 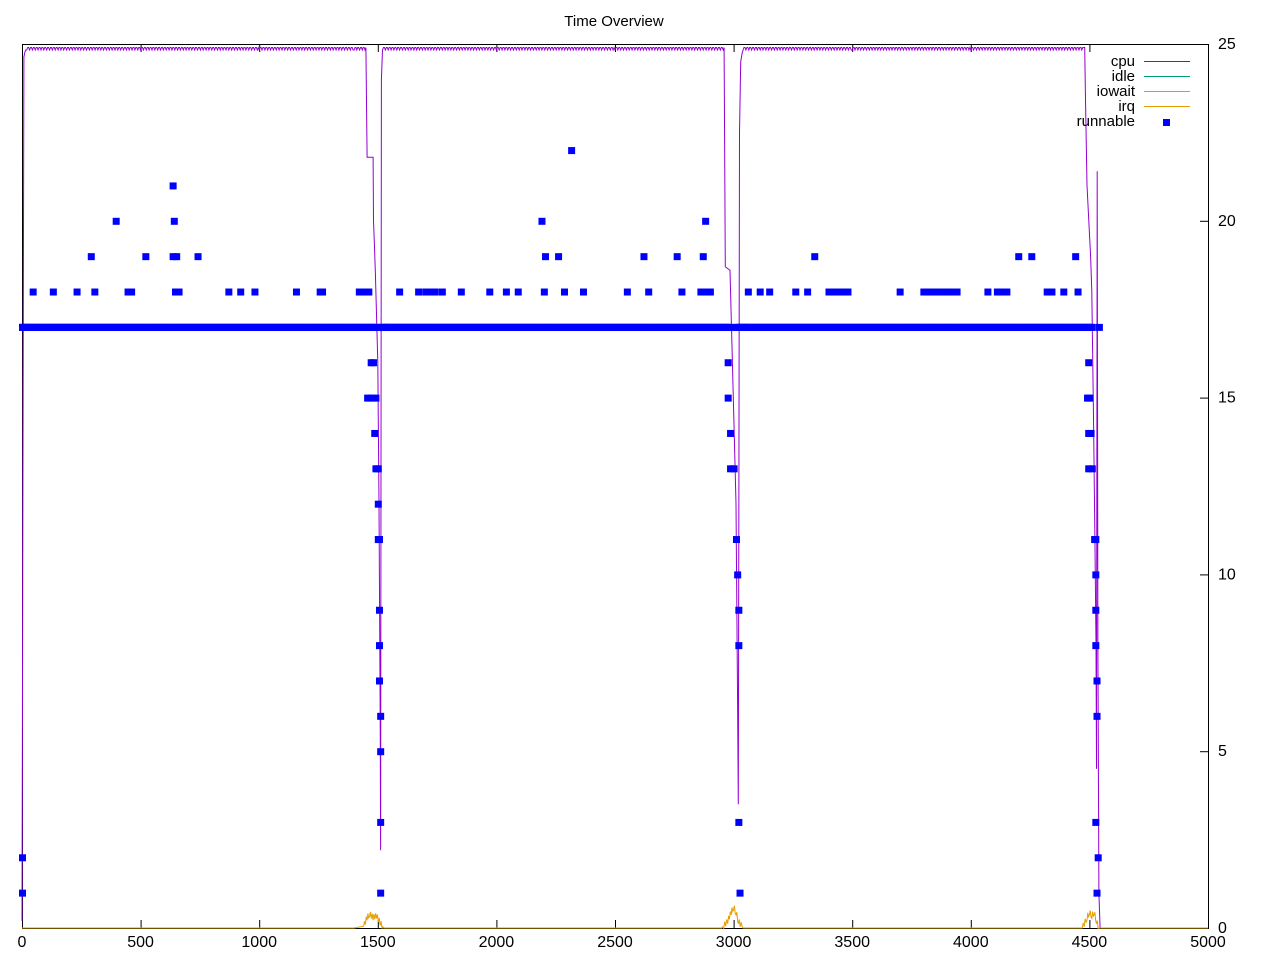 I want to click on chart-title: Time Overview, so click(x=614, y=21).